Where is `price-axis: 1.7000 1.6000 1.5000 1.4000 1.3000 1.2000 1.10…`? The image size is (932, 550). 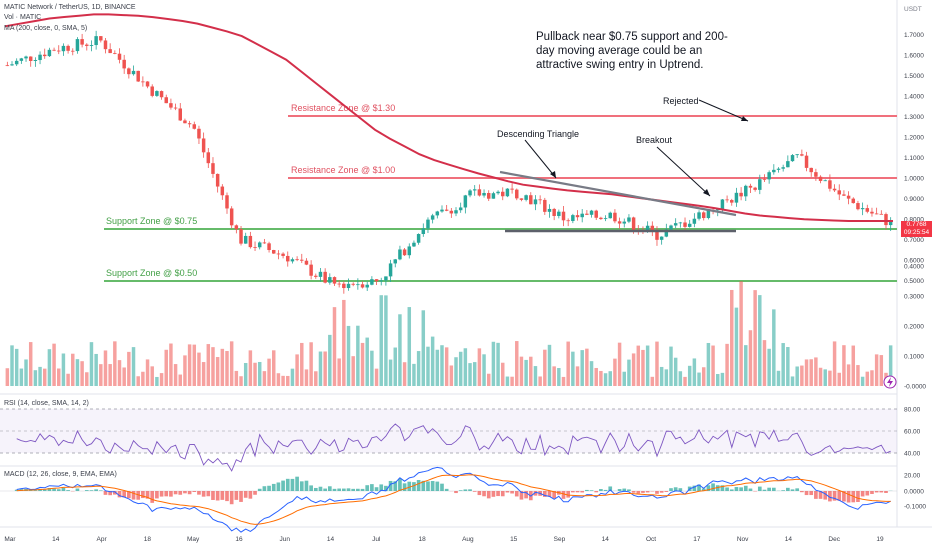
price-axis: 1.7000 1.6000 1.5000 1.4000 1.3000 1.2000 1.10… is located at coordinates (914, 158).